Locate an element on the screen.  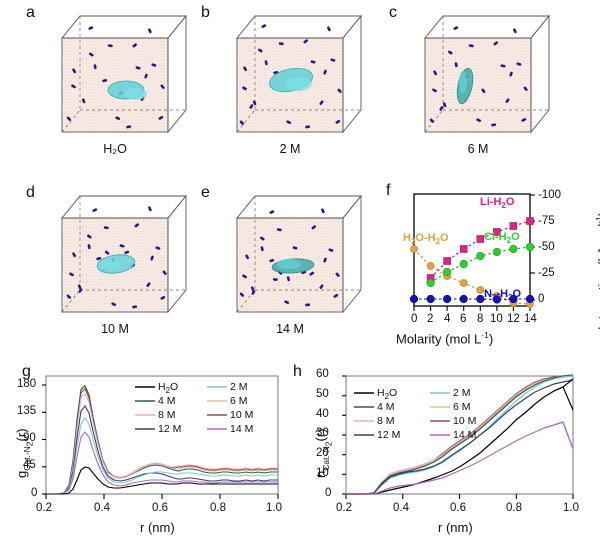
snapshot-caption-e: 14 M is located at coordinates (290, 329).